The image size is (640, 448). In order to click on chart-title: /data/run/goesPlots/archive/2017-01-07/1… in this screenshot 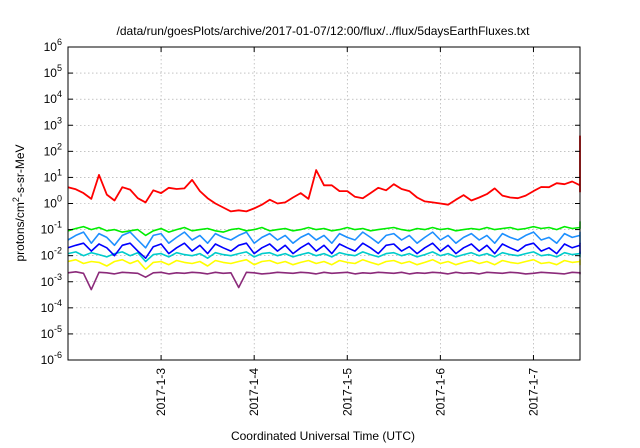, I will do `click(324, 31)`.